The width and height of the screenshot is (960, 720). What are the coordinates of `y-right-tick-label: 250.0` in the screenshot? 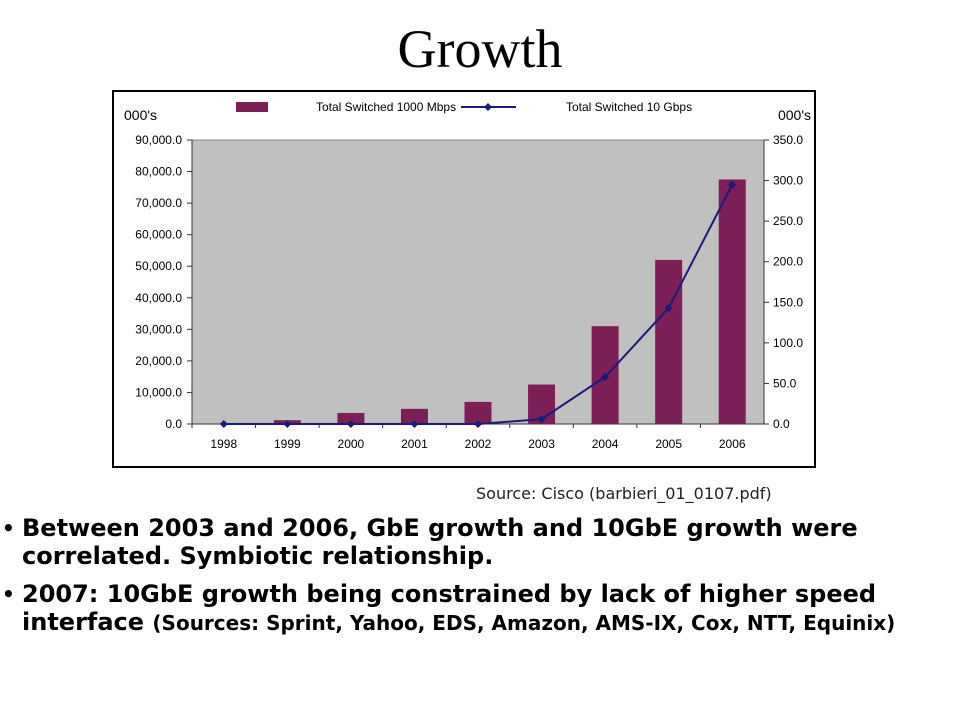 It's located at (788, 221).